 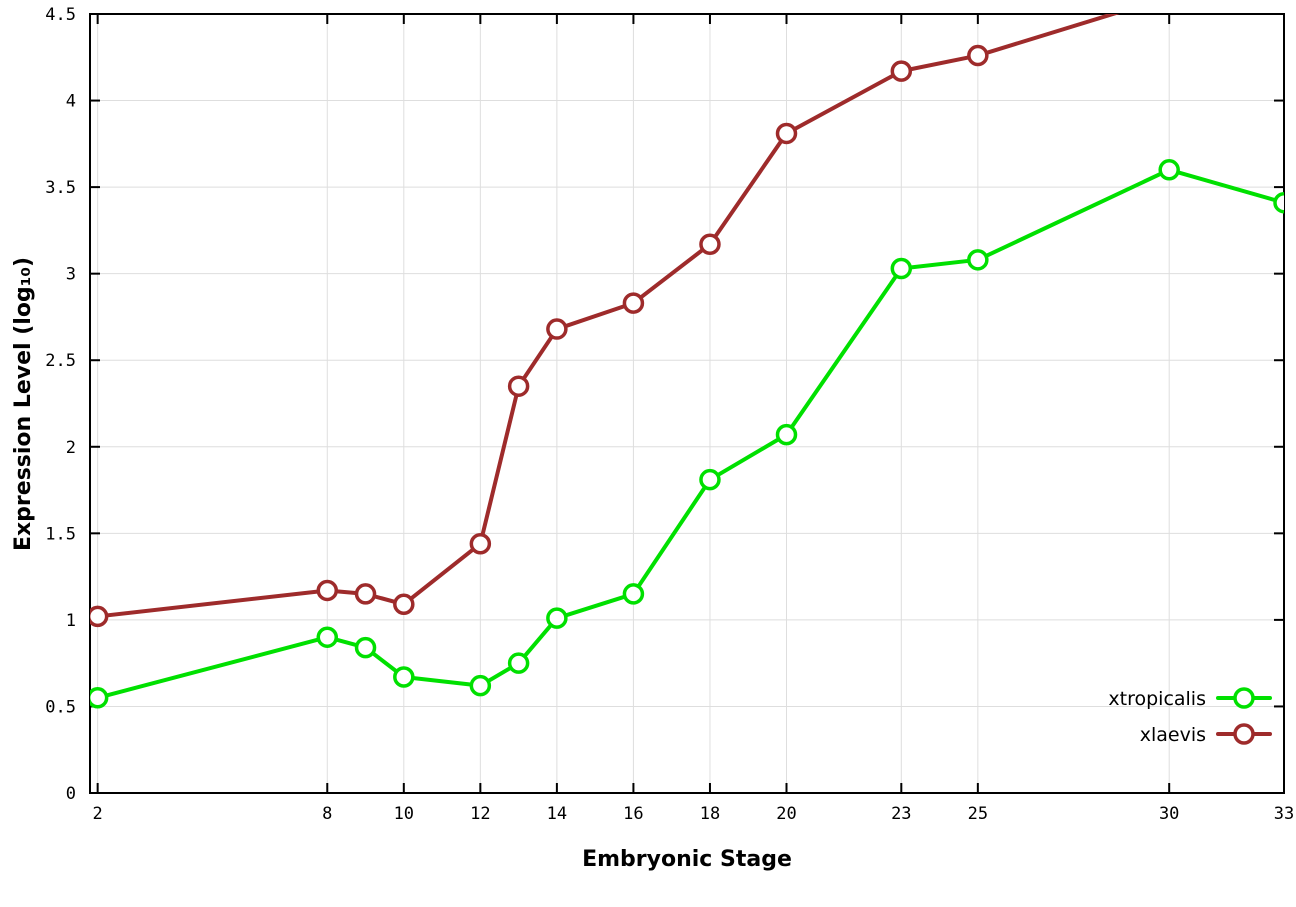 What do you see at coordinates (71, 102) in the screenshot?
I see `y-tick-label: 4` at bounding box center [71, 102].